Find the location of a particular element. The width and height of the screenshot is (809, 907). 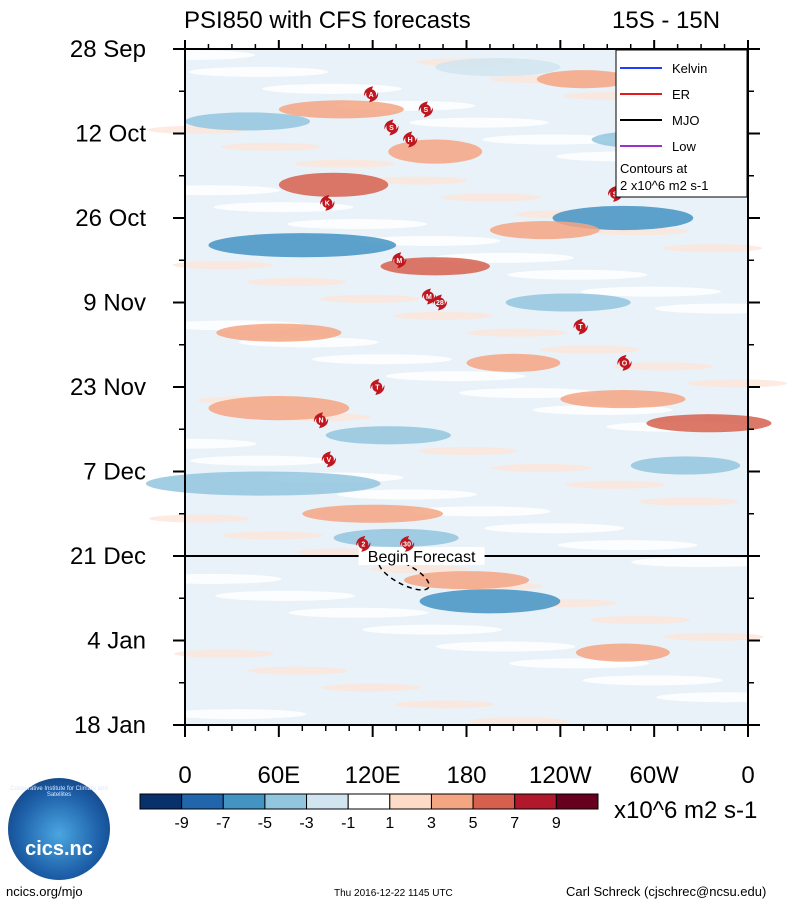

y-tick-label: 9 Nov is located at coordinates (114, 303).